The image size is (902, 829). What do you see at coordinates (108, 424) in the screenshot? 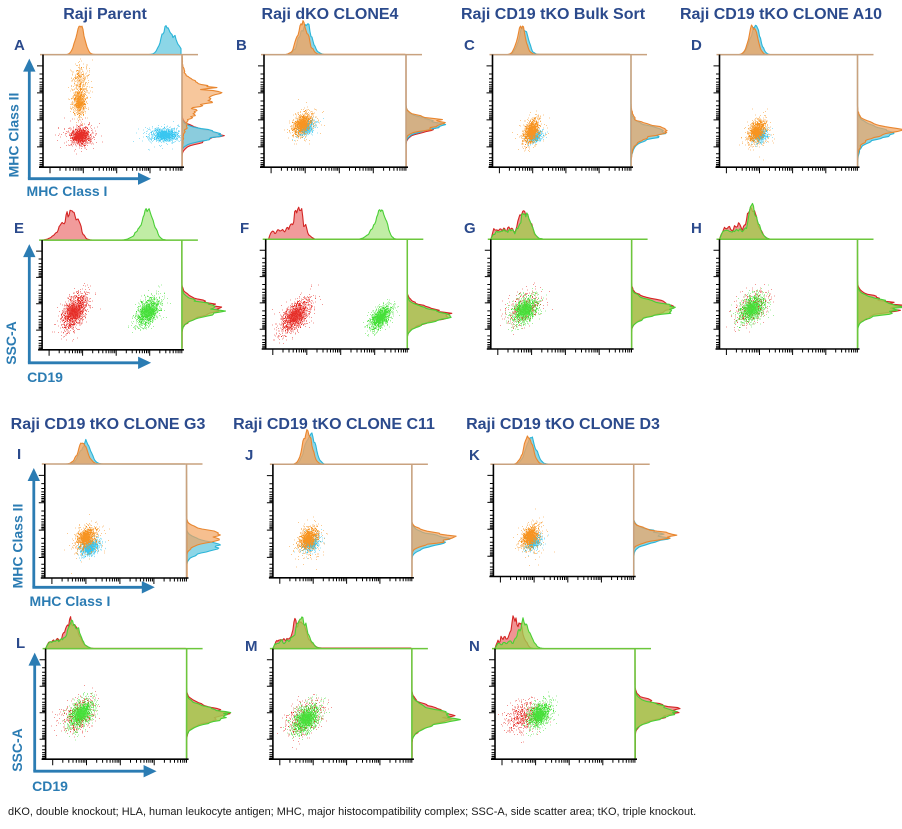
I see `svg-text: Raji CD19 tKO CLONE G3` at bounding box center [108, 424].